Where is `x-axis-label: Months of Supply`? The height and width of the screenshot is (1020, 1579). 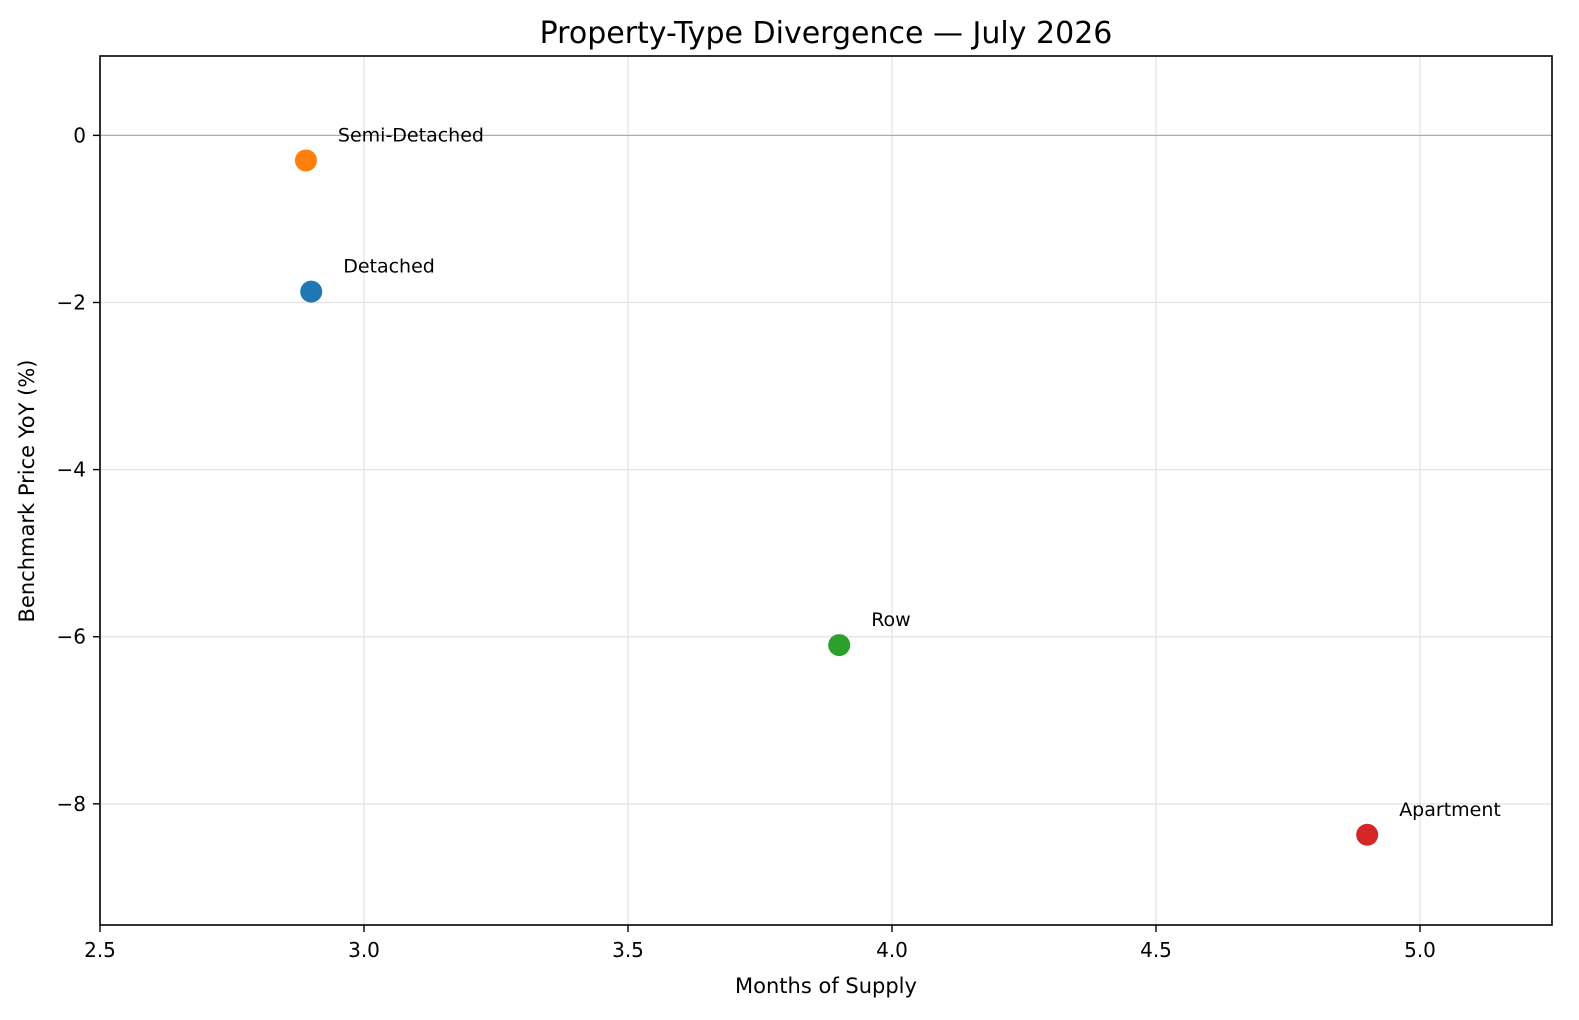 x-axis-label: Months of Supply is located at coordinates (826, 986).